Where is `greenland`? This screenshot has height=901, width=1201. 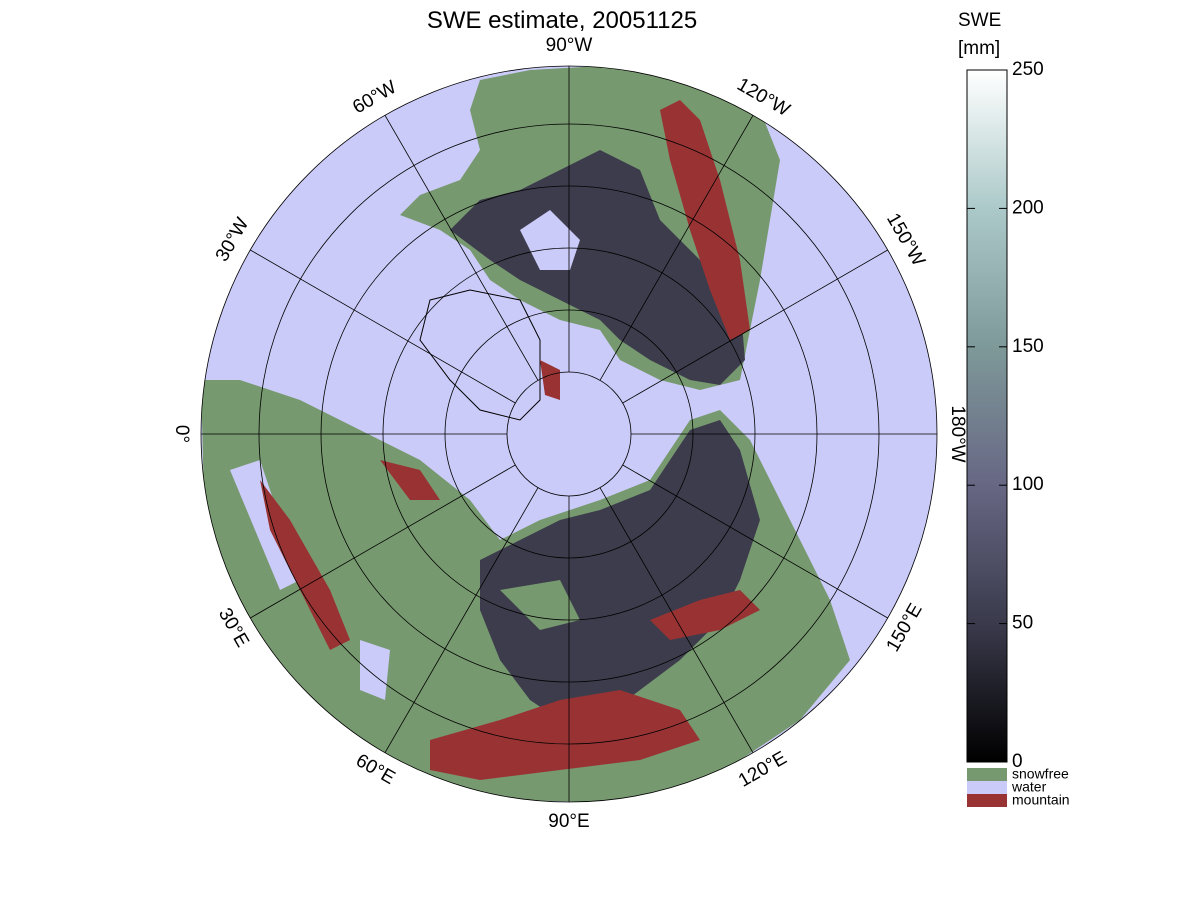 greenland is located at coordinates (480, 355).